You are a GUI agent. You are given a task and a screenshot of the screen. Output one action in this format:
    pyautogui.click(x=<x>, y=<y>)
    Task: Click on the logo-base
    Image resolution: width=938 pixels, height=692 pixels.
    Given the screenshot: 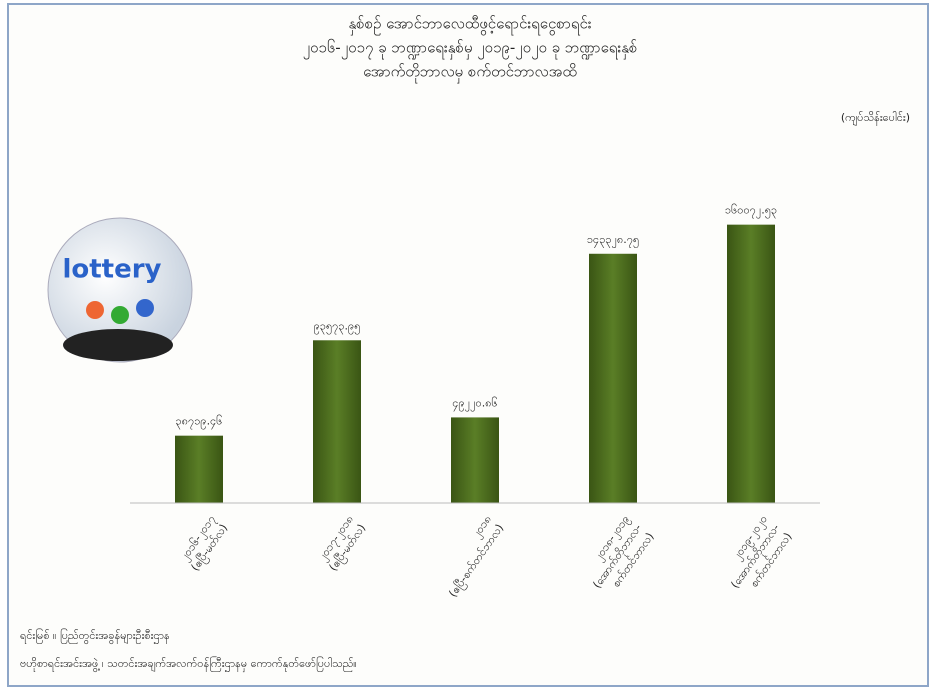 What is the action you would take?
    pyautogui.click(x=118, y=345)
    